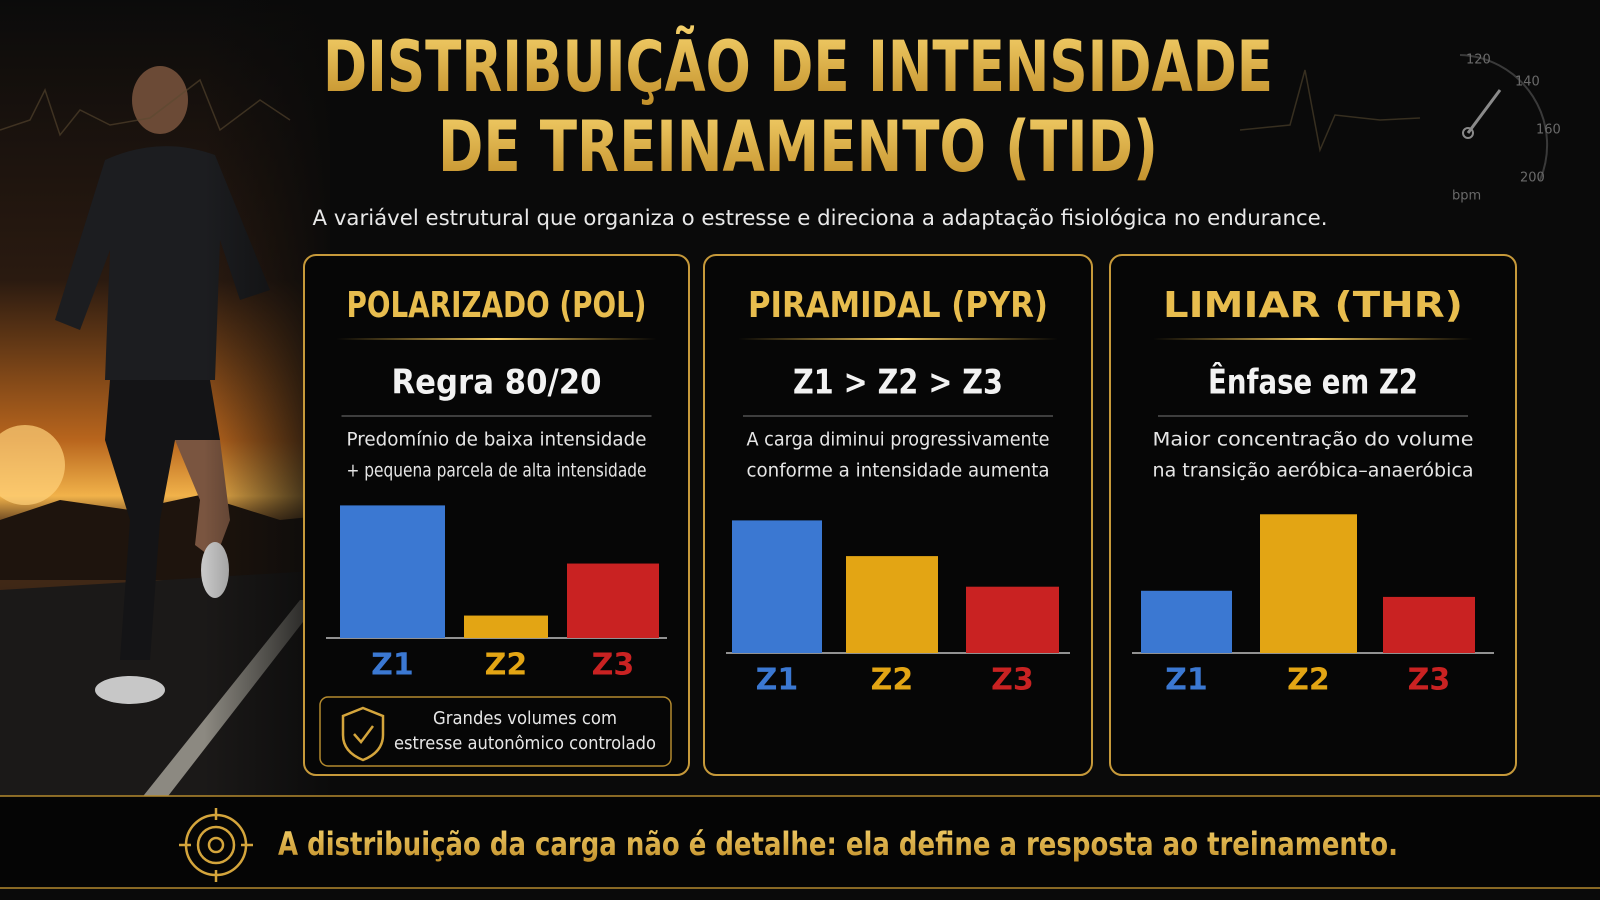 The height and width of the screenshot is (900, 1600). What do you see at coordinates (898, 440) in the screenshot?
I see `panel-description: A carga diminui progressivamente` at bounding box center [898, 440].